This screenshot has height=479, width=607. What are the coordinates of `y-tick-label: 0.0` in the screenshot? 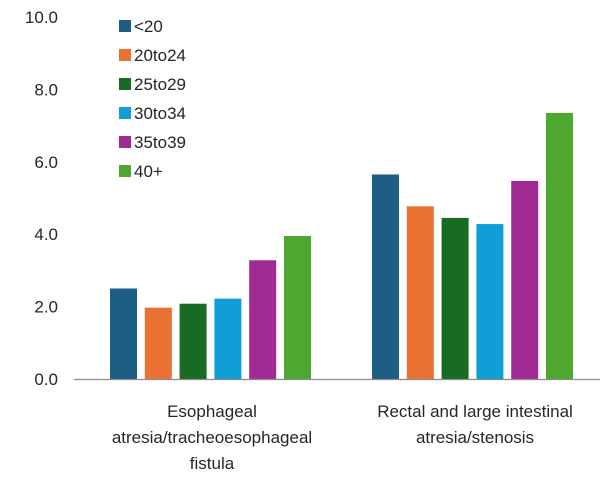 It's located at (46, 379).